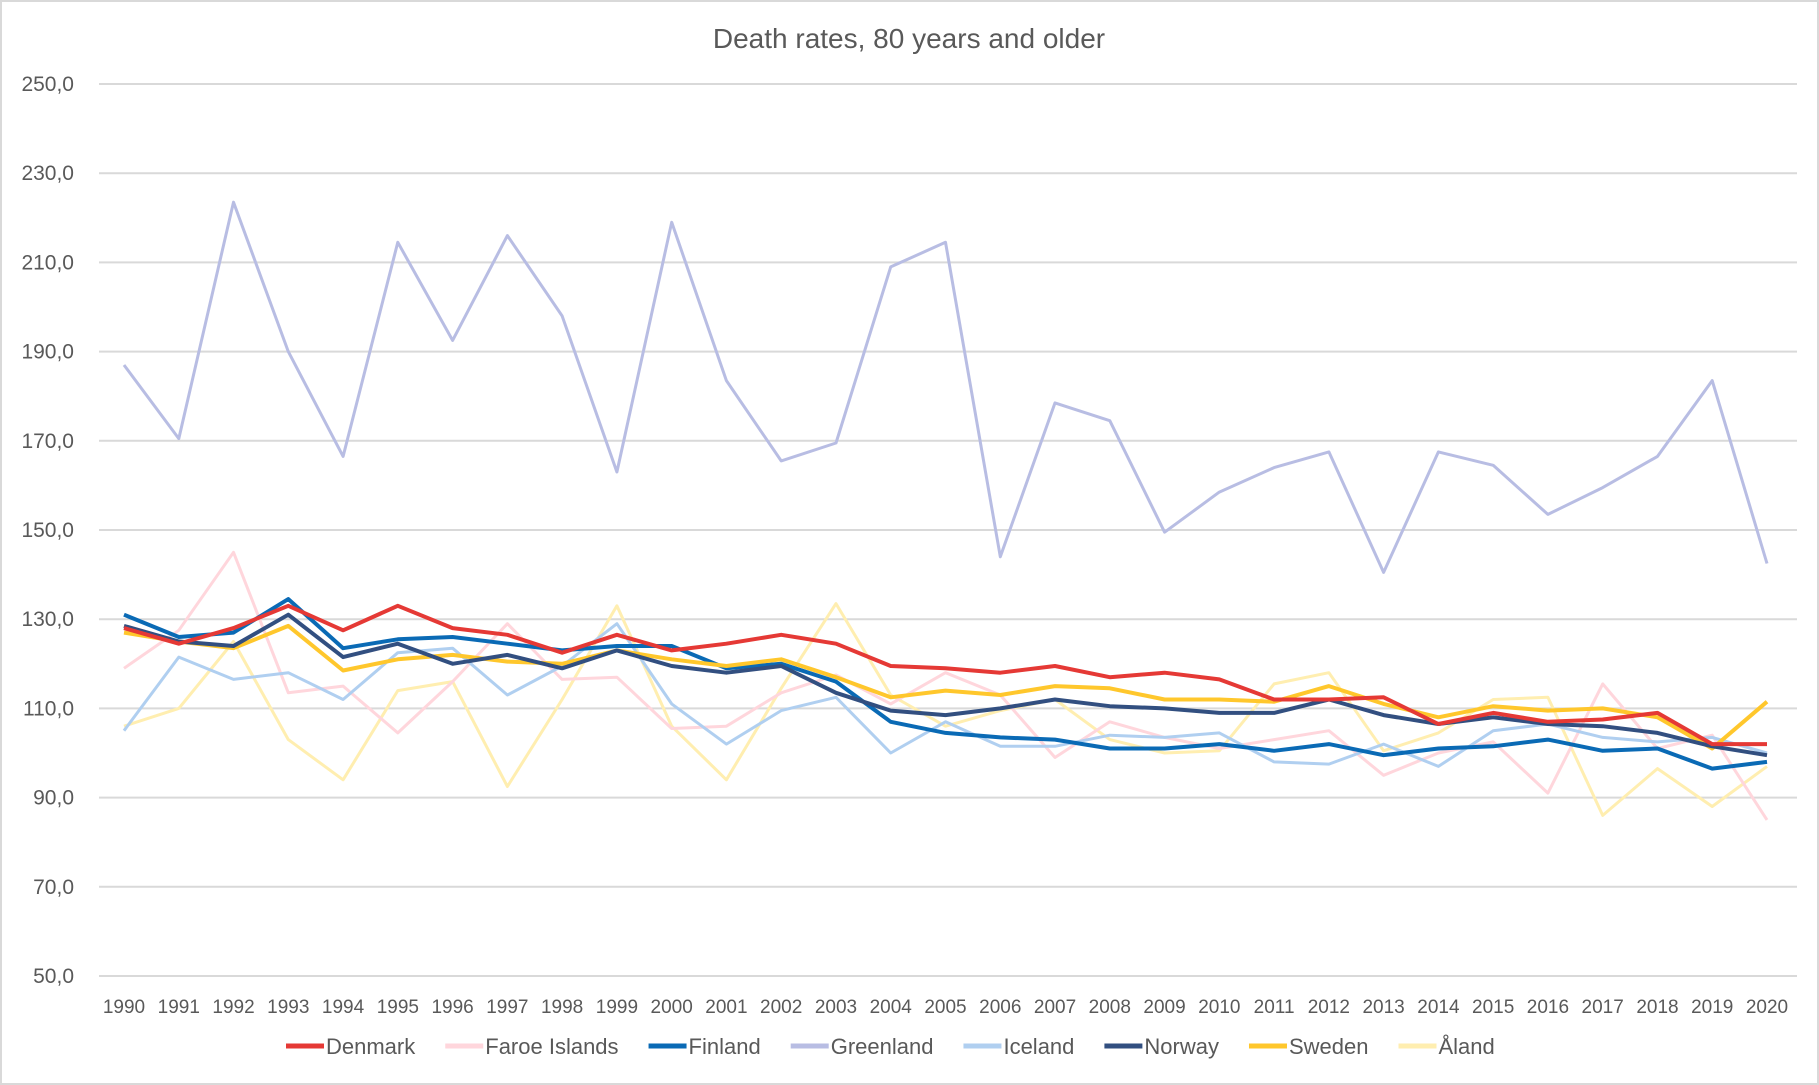  I want to click on legend-item: Iceland, so click(1018, 1046).